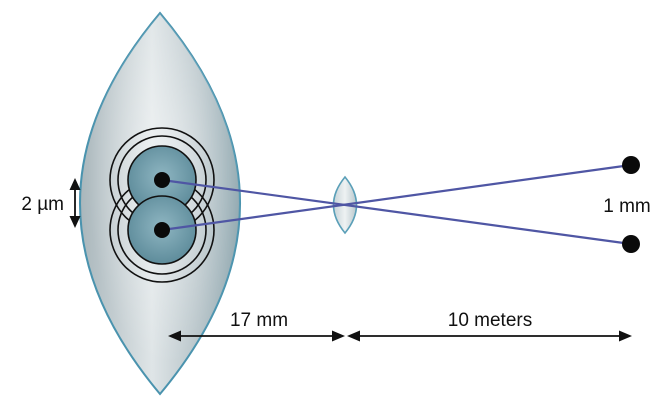 Image resolution: width=663 pixels, height=404 pixels. Describe the element at coordinates (627, 206) in the screenshot. I see `object-separation-label: 1 mm` at that location.